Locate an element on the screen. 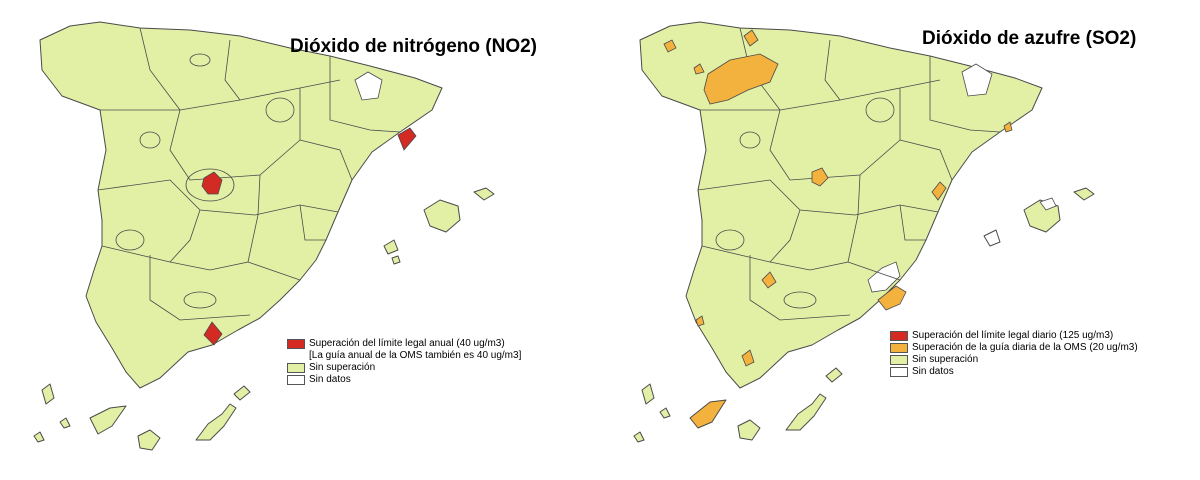 Image resolution: width=1200 pixels, height=480 pixels. exceed-zone-granada is located at coordinates (213, 333).